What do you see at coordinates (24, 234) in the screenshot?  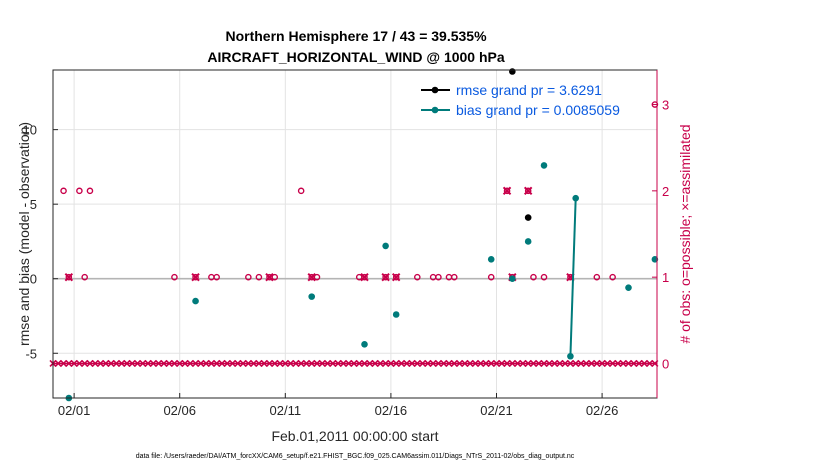 I see `y-axis-left-label: rmse and bias (model - observation)` at bounding box center [24, 234].